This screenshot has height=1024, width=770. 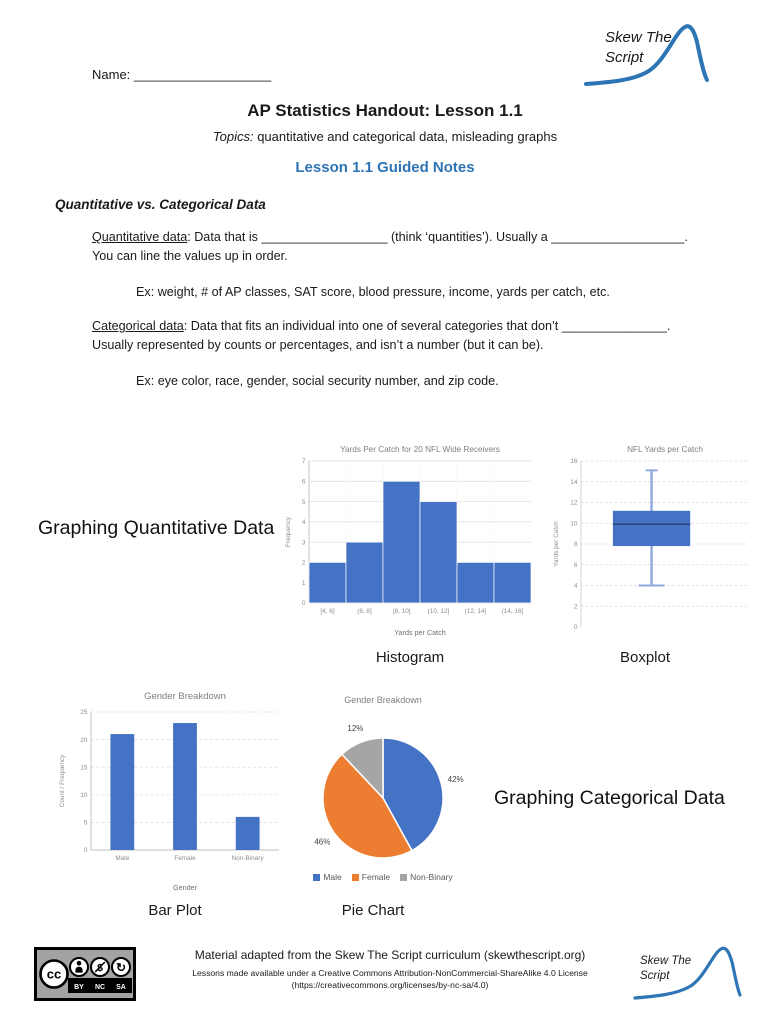 I want to click on pie-legend: Male Female Non-Binary, so click(x=383, y=877).